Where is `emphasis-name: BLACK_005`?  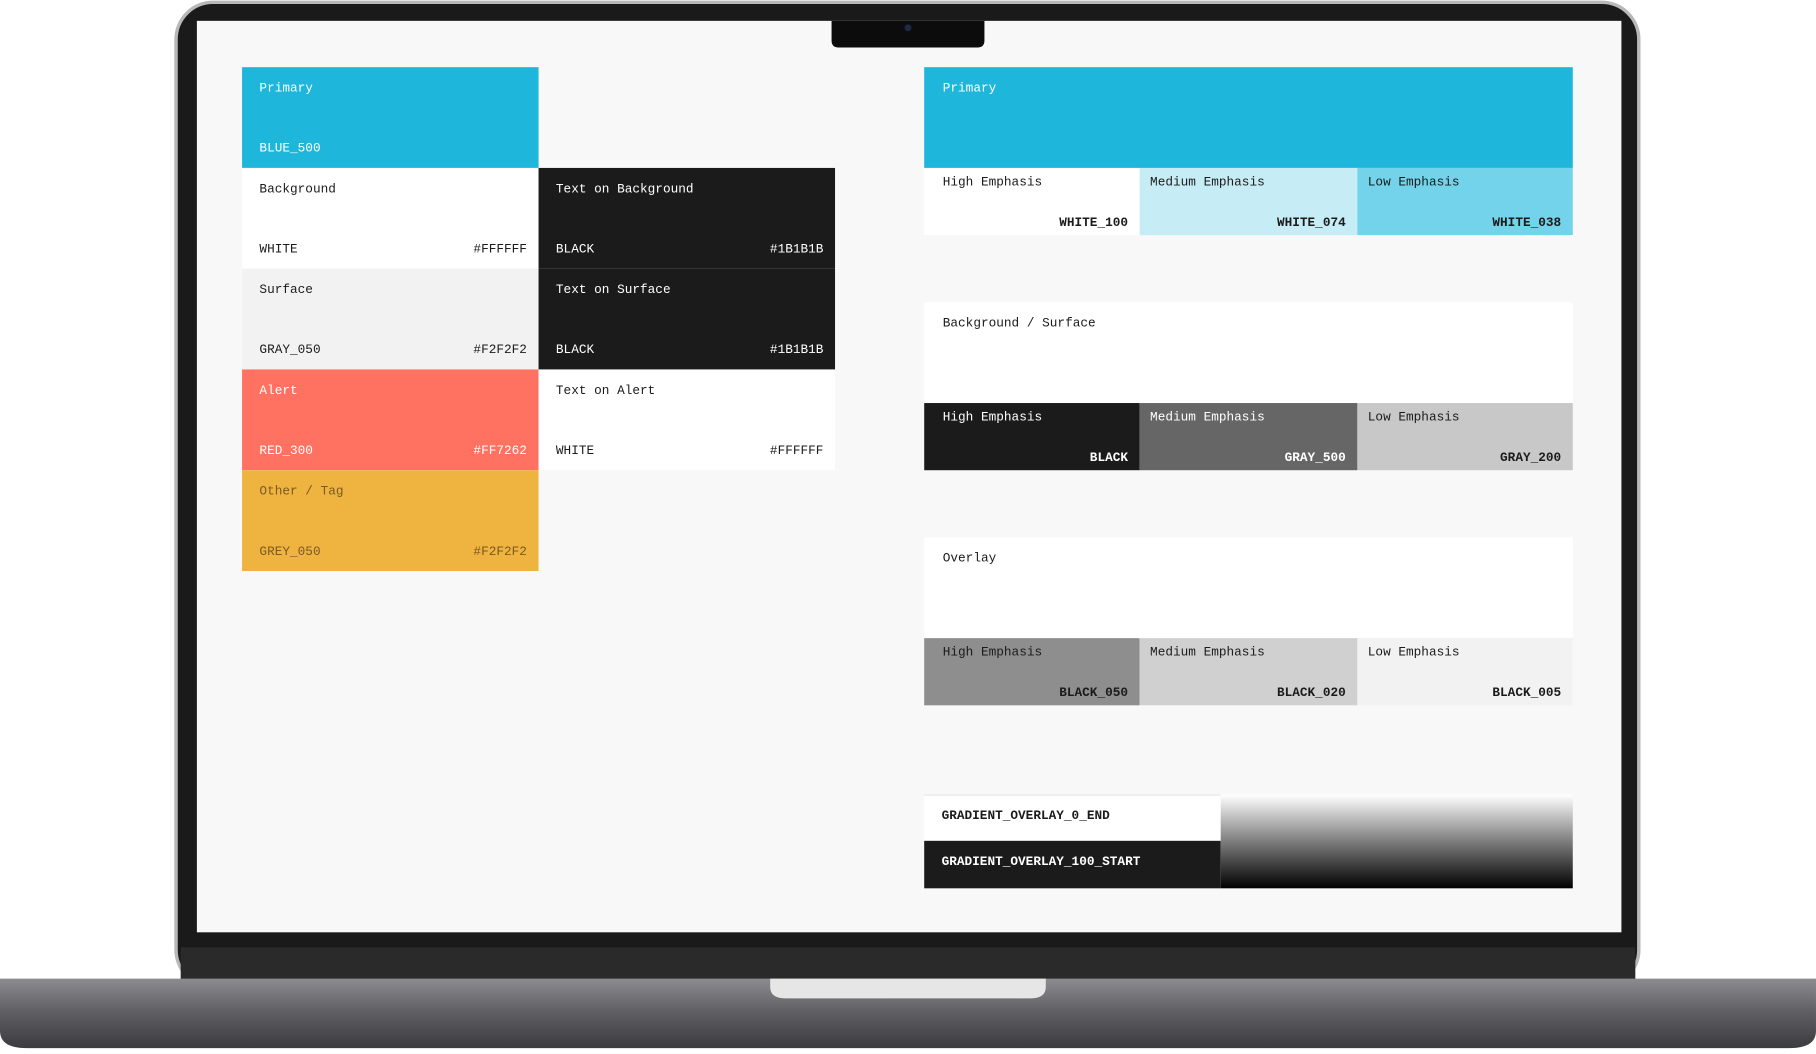 emphasis-name: BLACK_005 is located at coordinates (1527, 693).